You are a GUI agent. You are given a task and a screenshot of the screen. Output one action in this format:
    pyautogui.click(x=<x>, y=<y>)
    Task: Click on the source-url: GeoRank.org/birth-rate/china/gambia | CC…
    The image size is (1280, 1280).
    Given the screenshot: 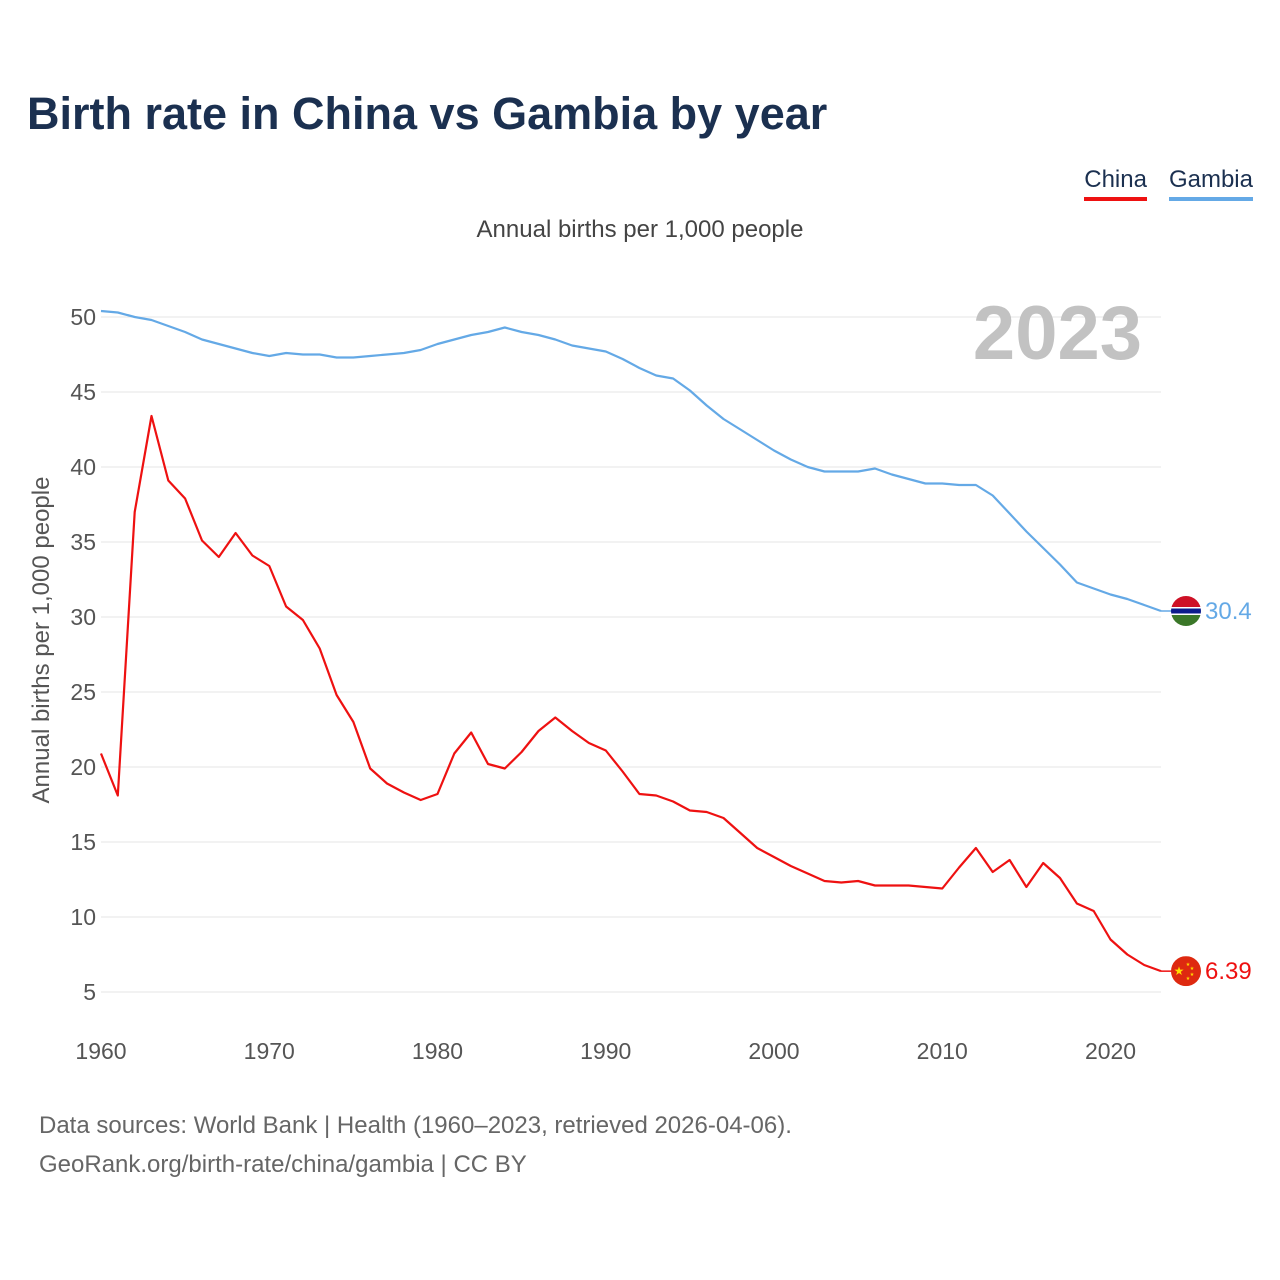 What is the action you would take?
    pyautogui.click(x=283, y=1164)
    